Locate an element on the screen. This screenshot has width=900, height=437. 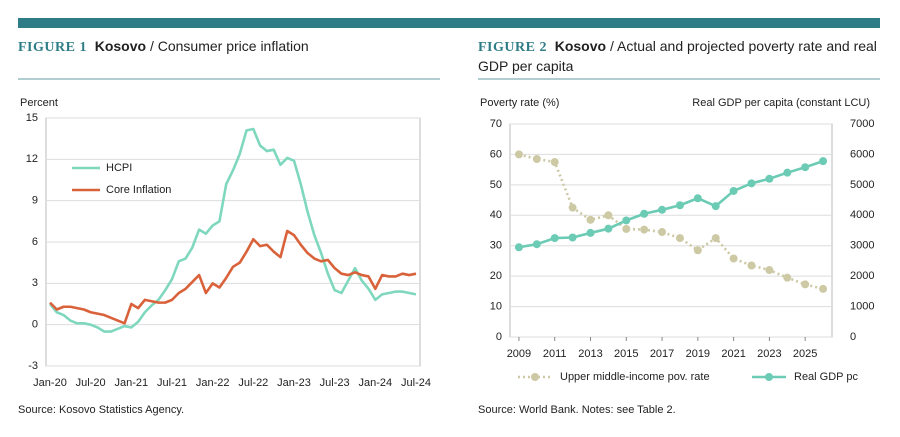
x-tick-label: 2023 is located at coordinates (769, 354).